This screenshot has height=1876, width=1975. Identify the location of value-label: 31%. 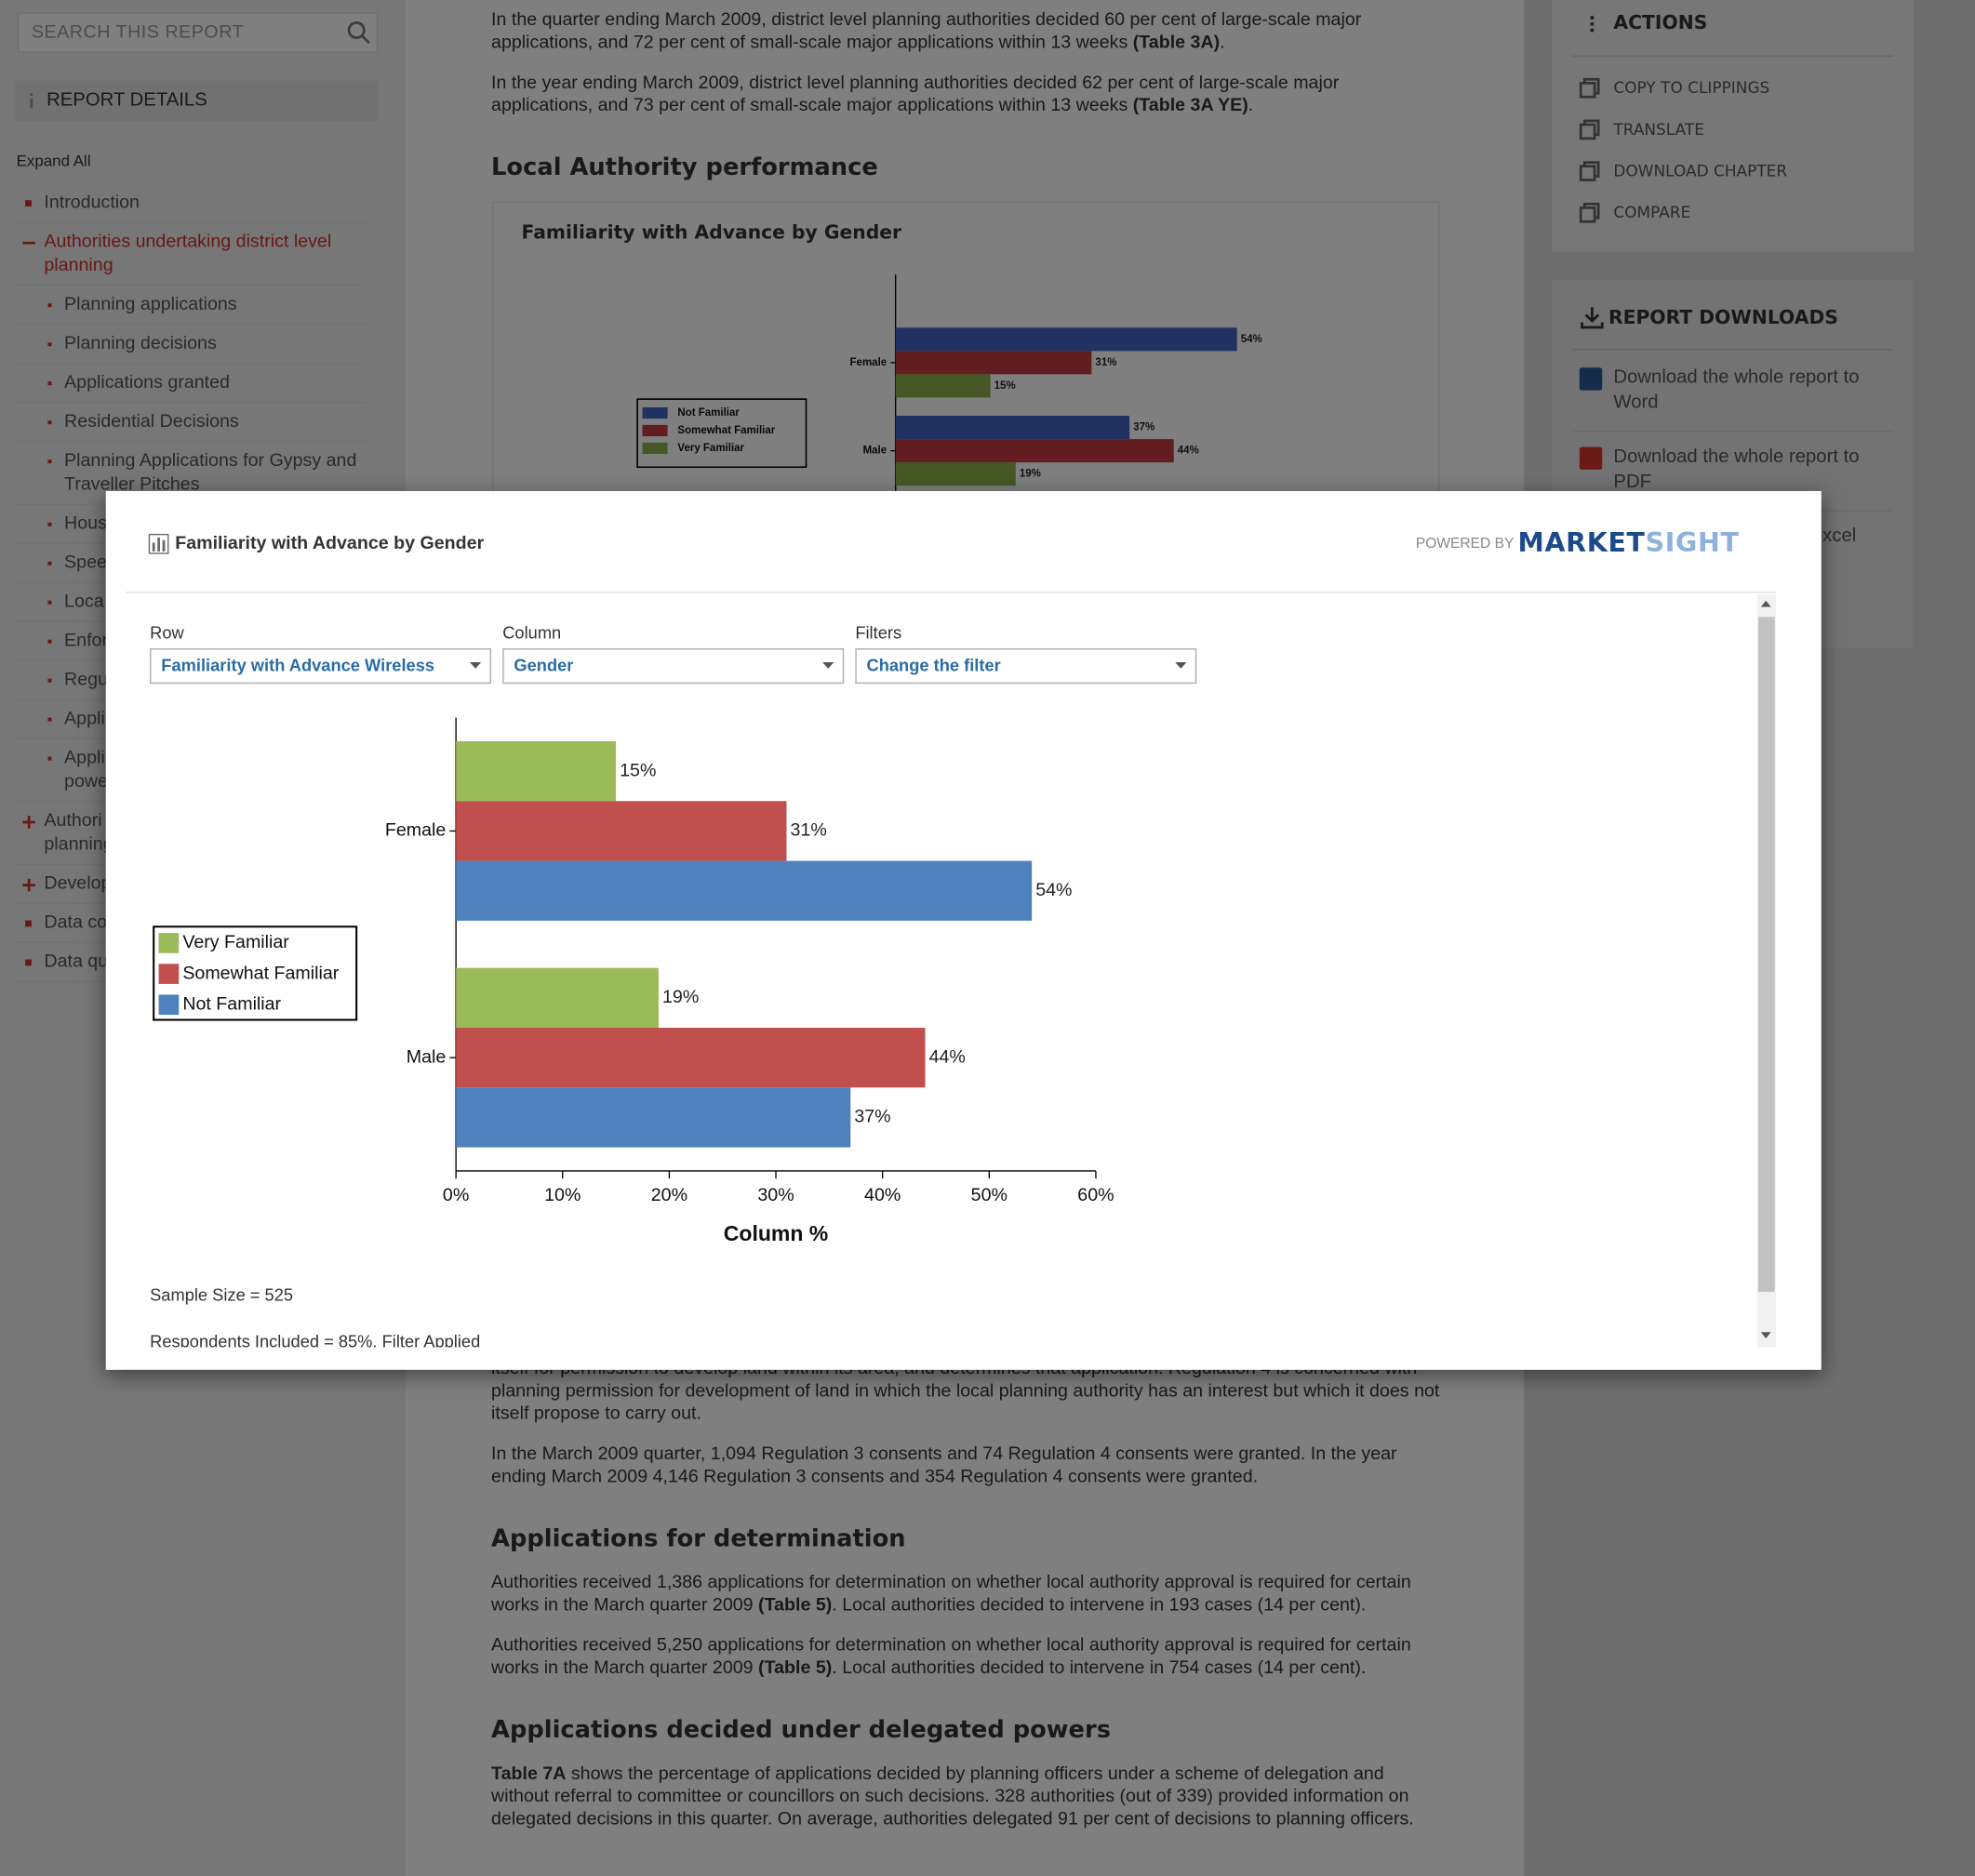
(809, 830).